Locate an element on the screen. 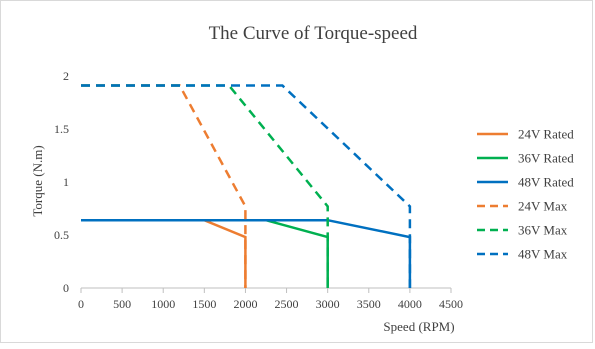 The height and width of the screenshot is (349, 595). x-tick-label: 500 is located at coordinates (122, 304).